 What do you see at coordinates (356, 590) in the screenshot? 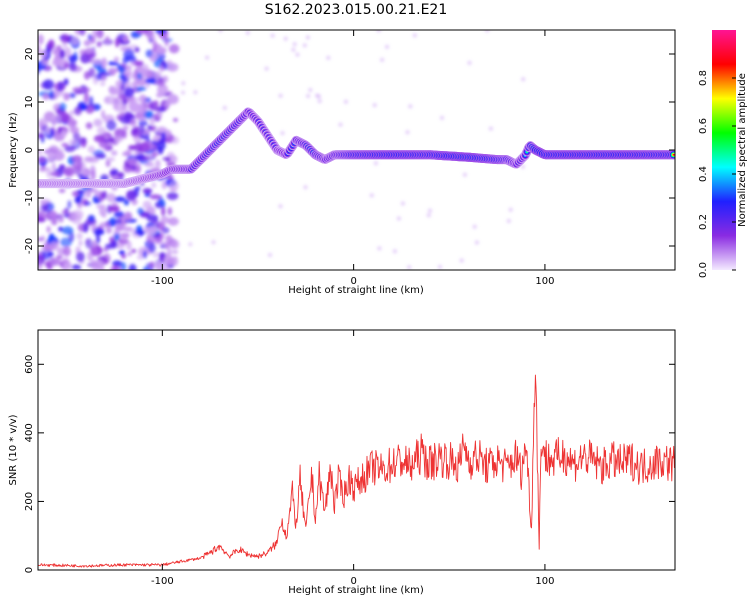
I see `snr-x-label: Height of straight line (km)` at bounding box center [356, 590].